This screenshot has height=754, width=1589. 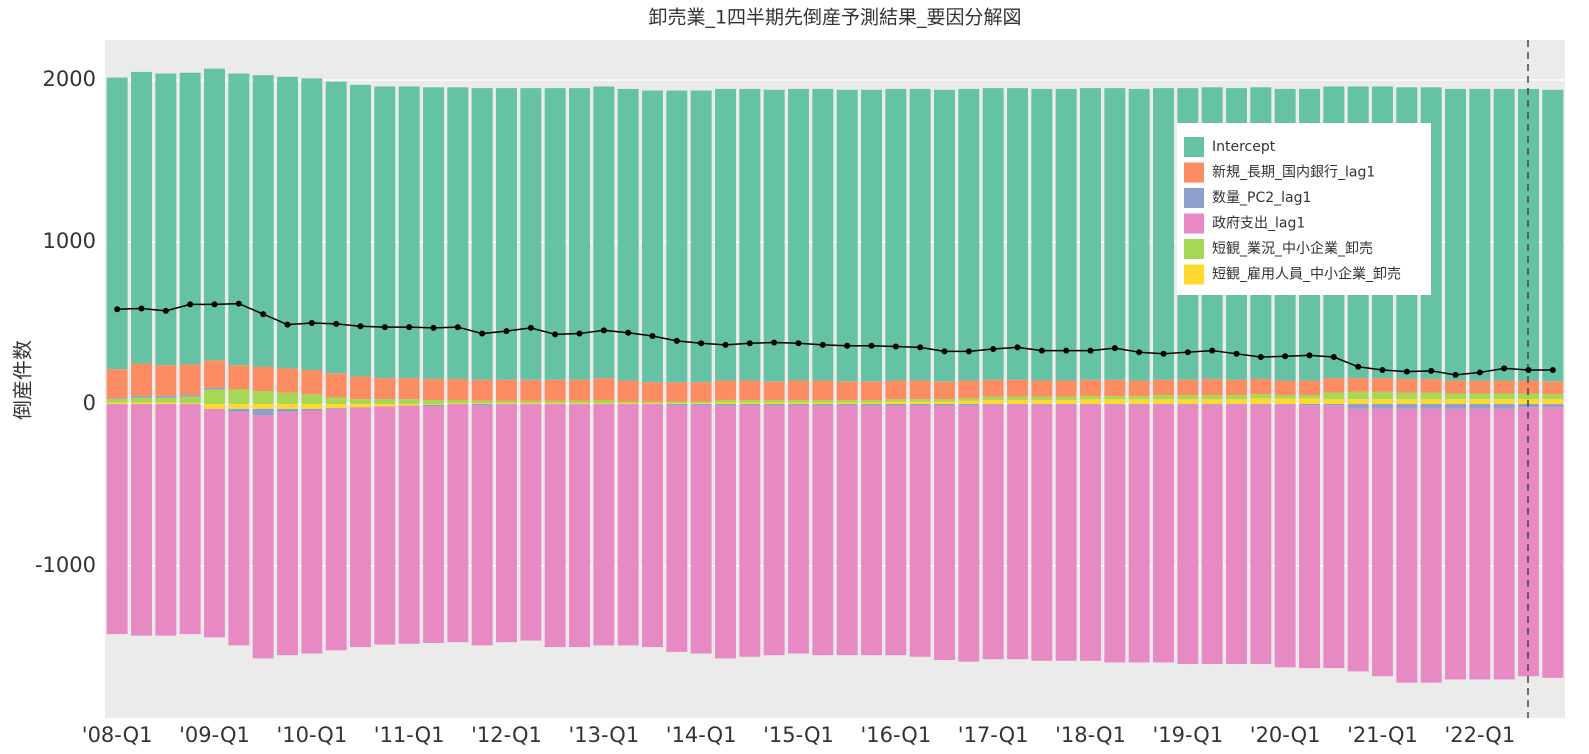 I want to click on x-tick-label: '10-Q1, so click(x=311, y=735).